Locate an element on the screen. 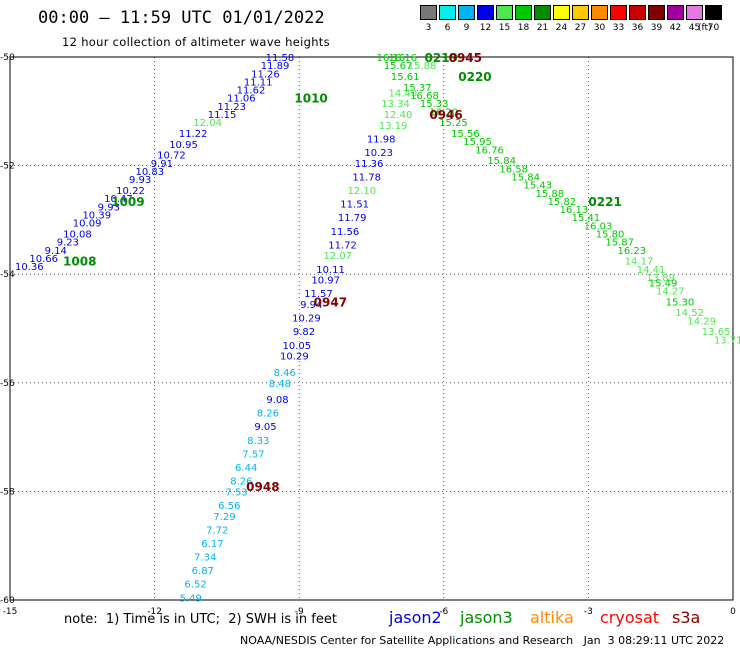 The height and width of the screenshot is (650, 740). wave-height-value: 9.82 is located at coordinates (304, 332).